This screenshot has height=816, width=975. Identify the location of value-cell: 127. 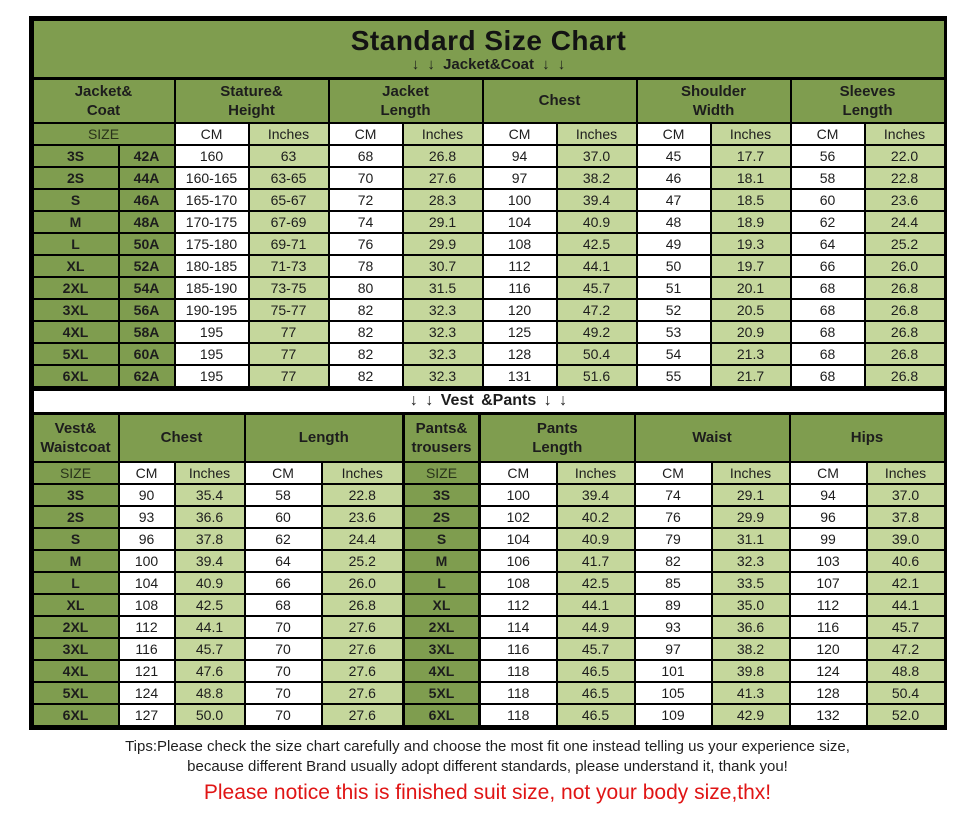
(146, 715).